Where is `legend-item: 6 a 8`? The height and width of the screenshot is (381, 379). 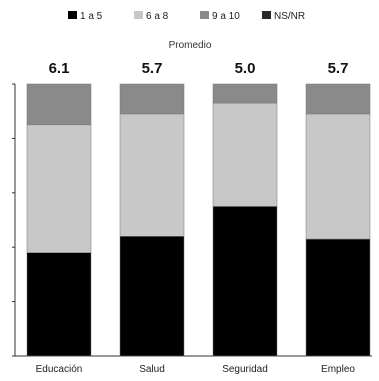 legend-item: 6 a 8 is located at coordinates (151, 16).